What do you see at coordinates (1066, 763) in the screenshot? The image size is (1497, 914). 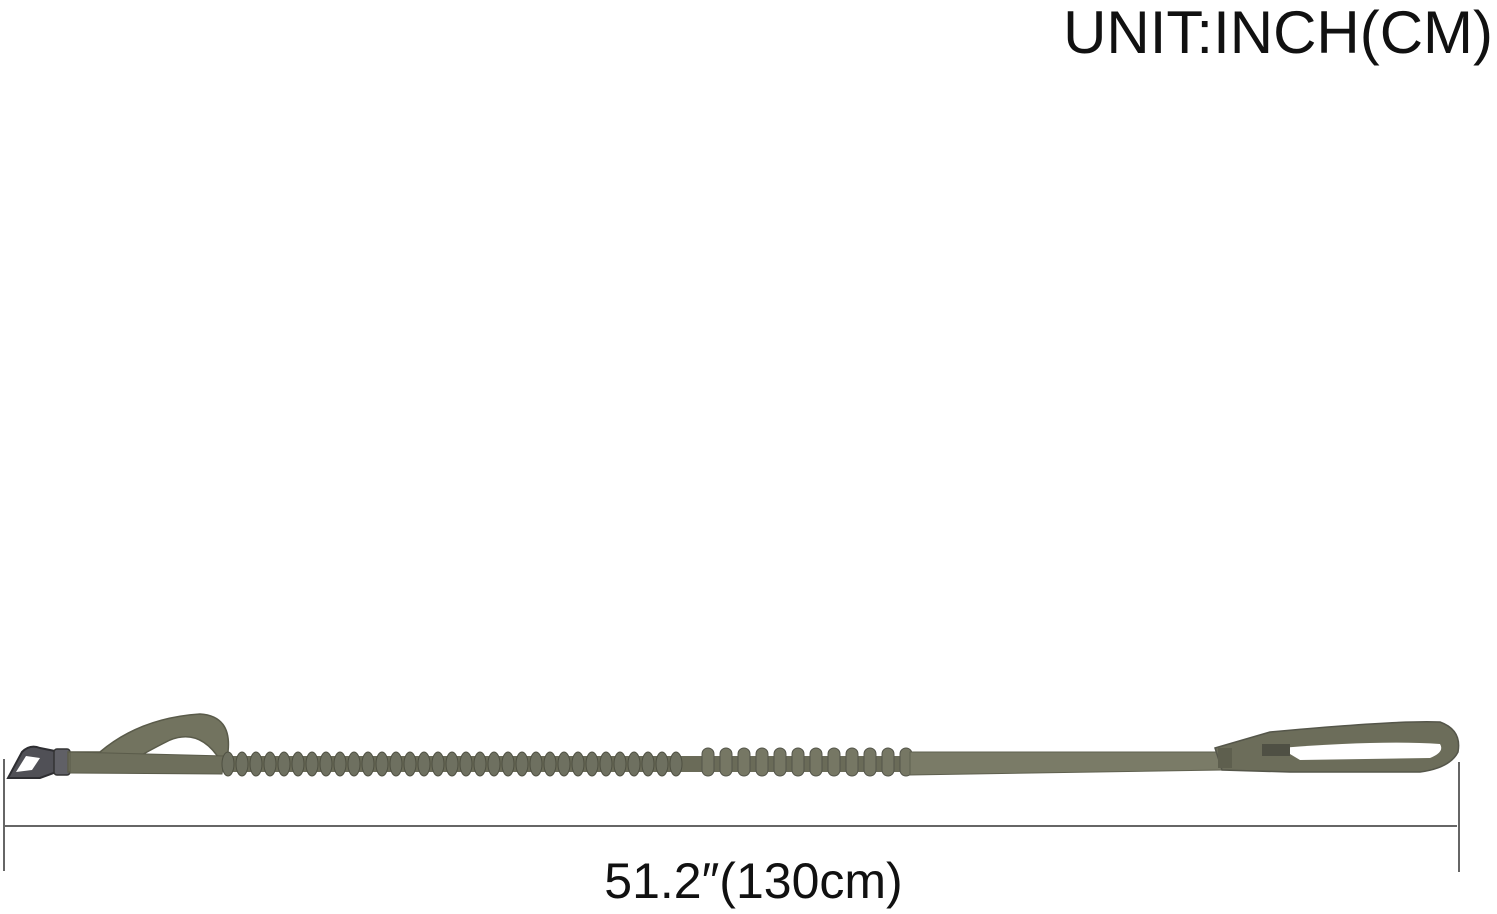 I see `flat-strap` at bounding box center [1066, 763].